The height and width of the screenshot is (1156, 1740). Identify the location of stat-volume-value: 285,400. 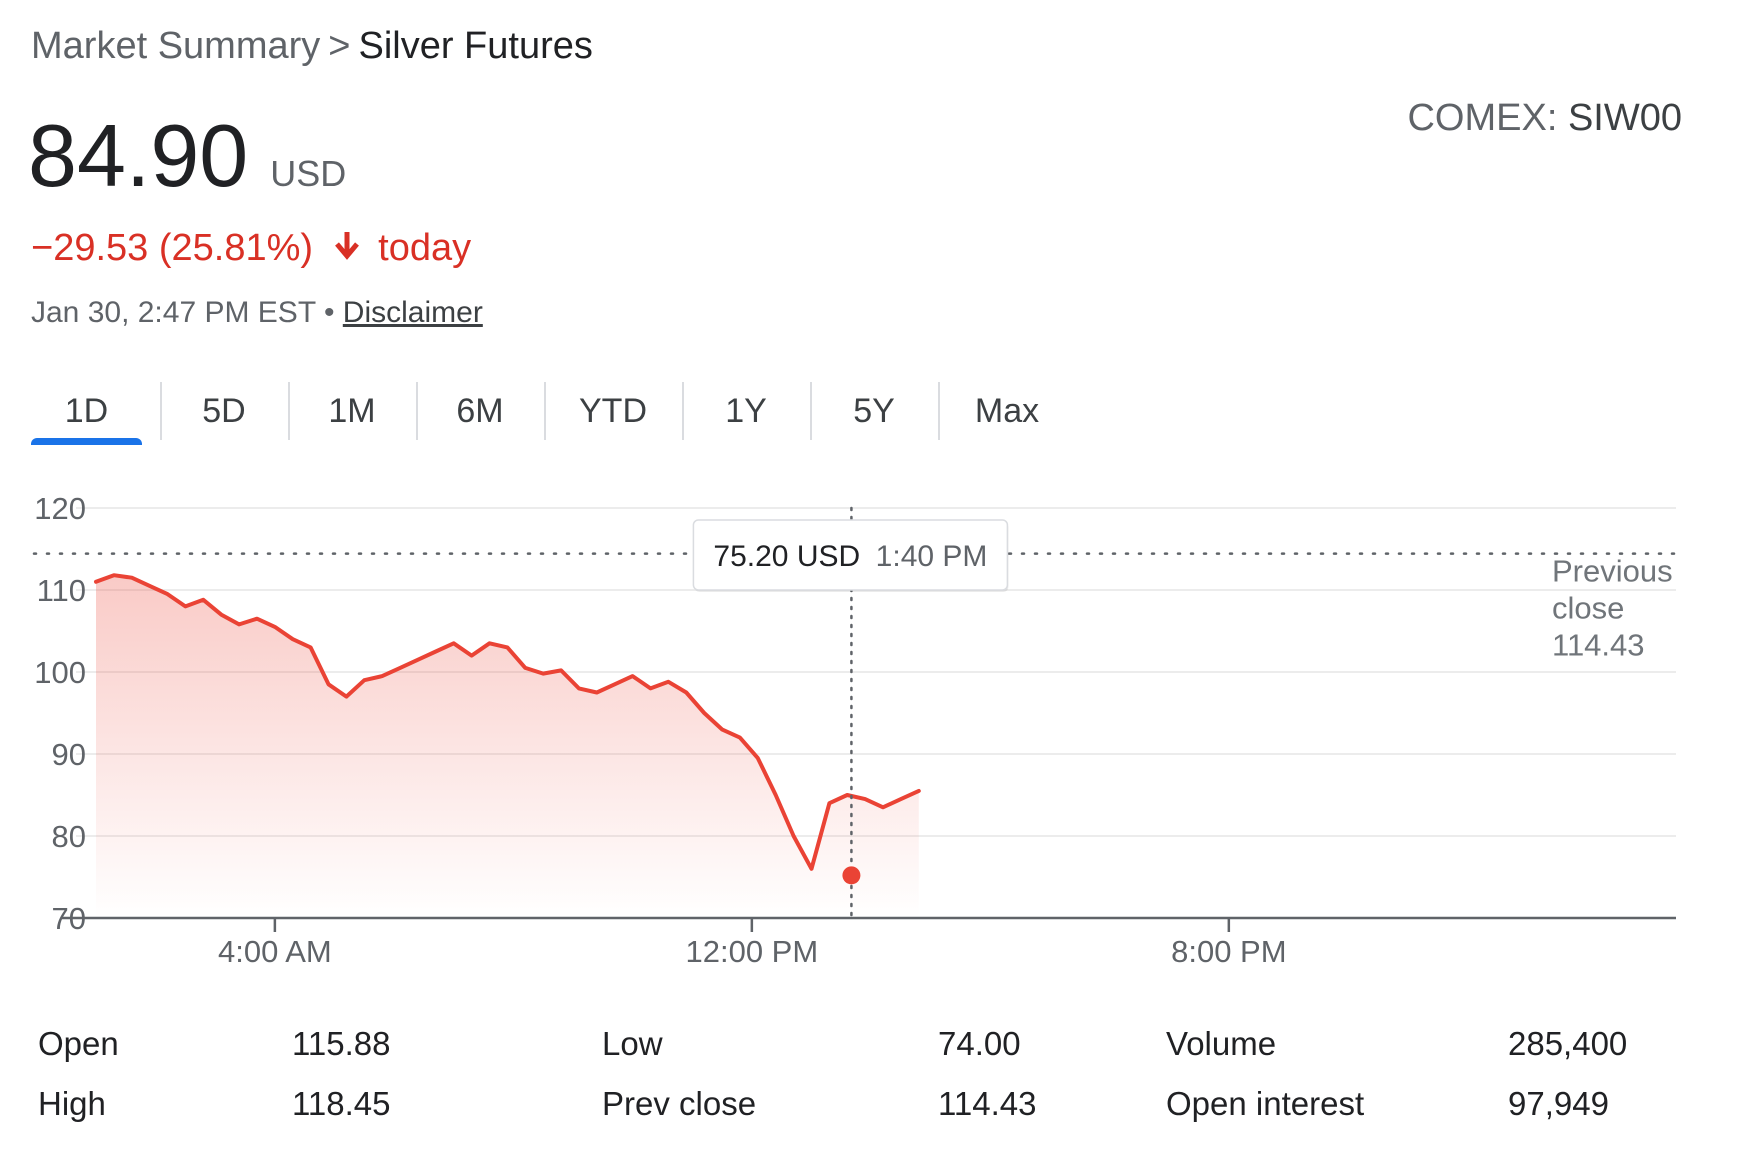
(1568, 1043).